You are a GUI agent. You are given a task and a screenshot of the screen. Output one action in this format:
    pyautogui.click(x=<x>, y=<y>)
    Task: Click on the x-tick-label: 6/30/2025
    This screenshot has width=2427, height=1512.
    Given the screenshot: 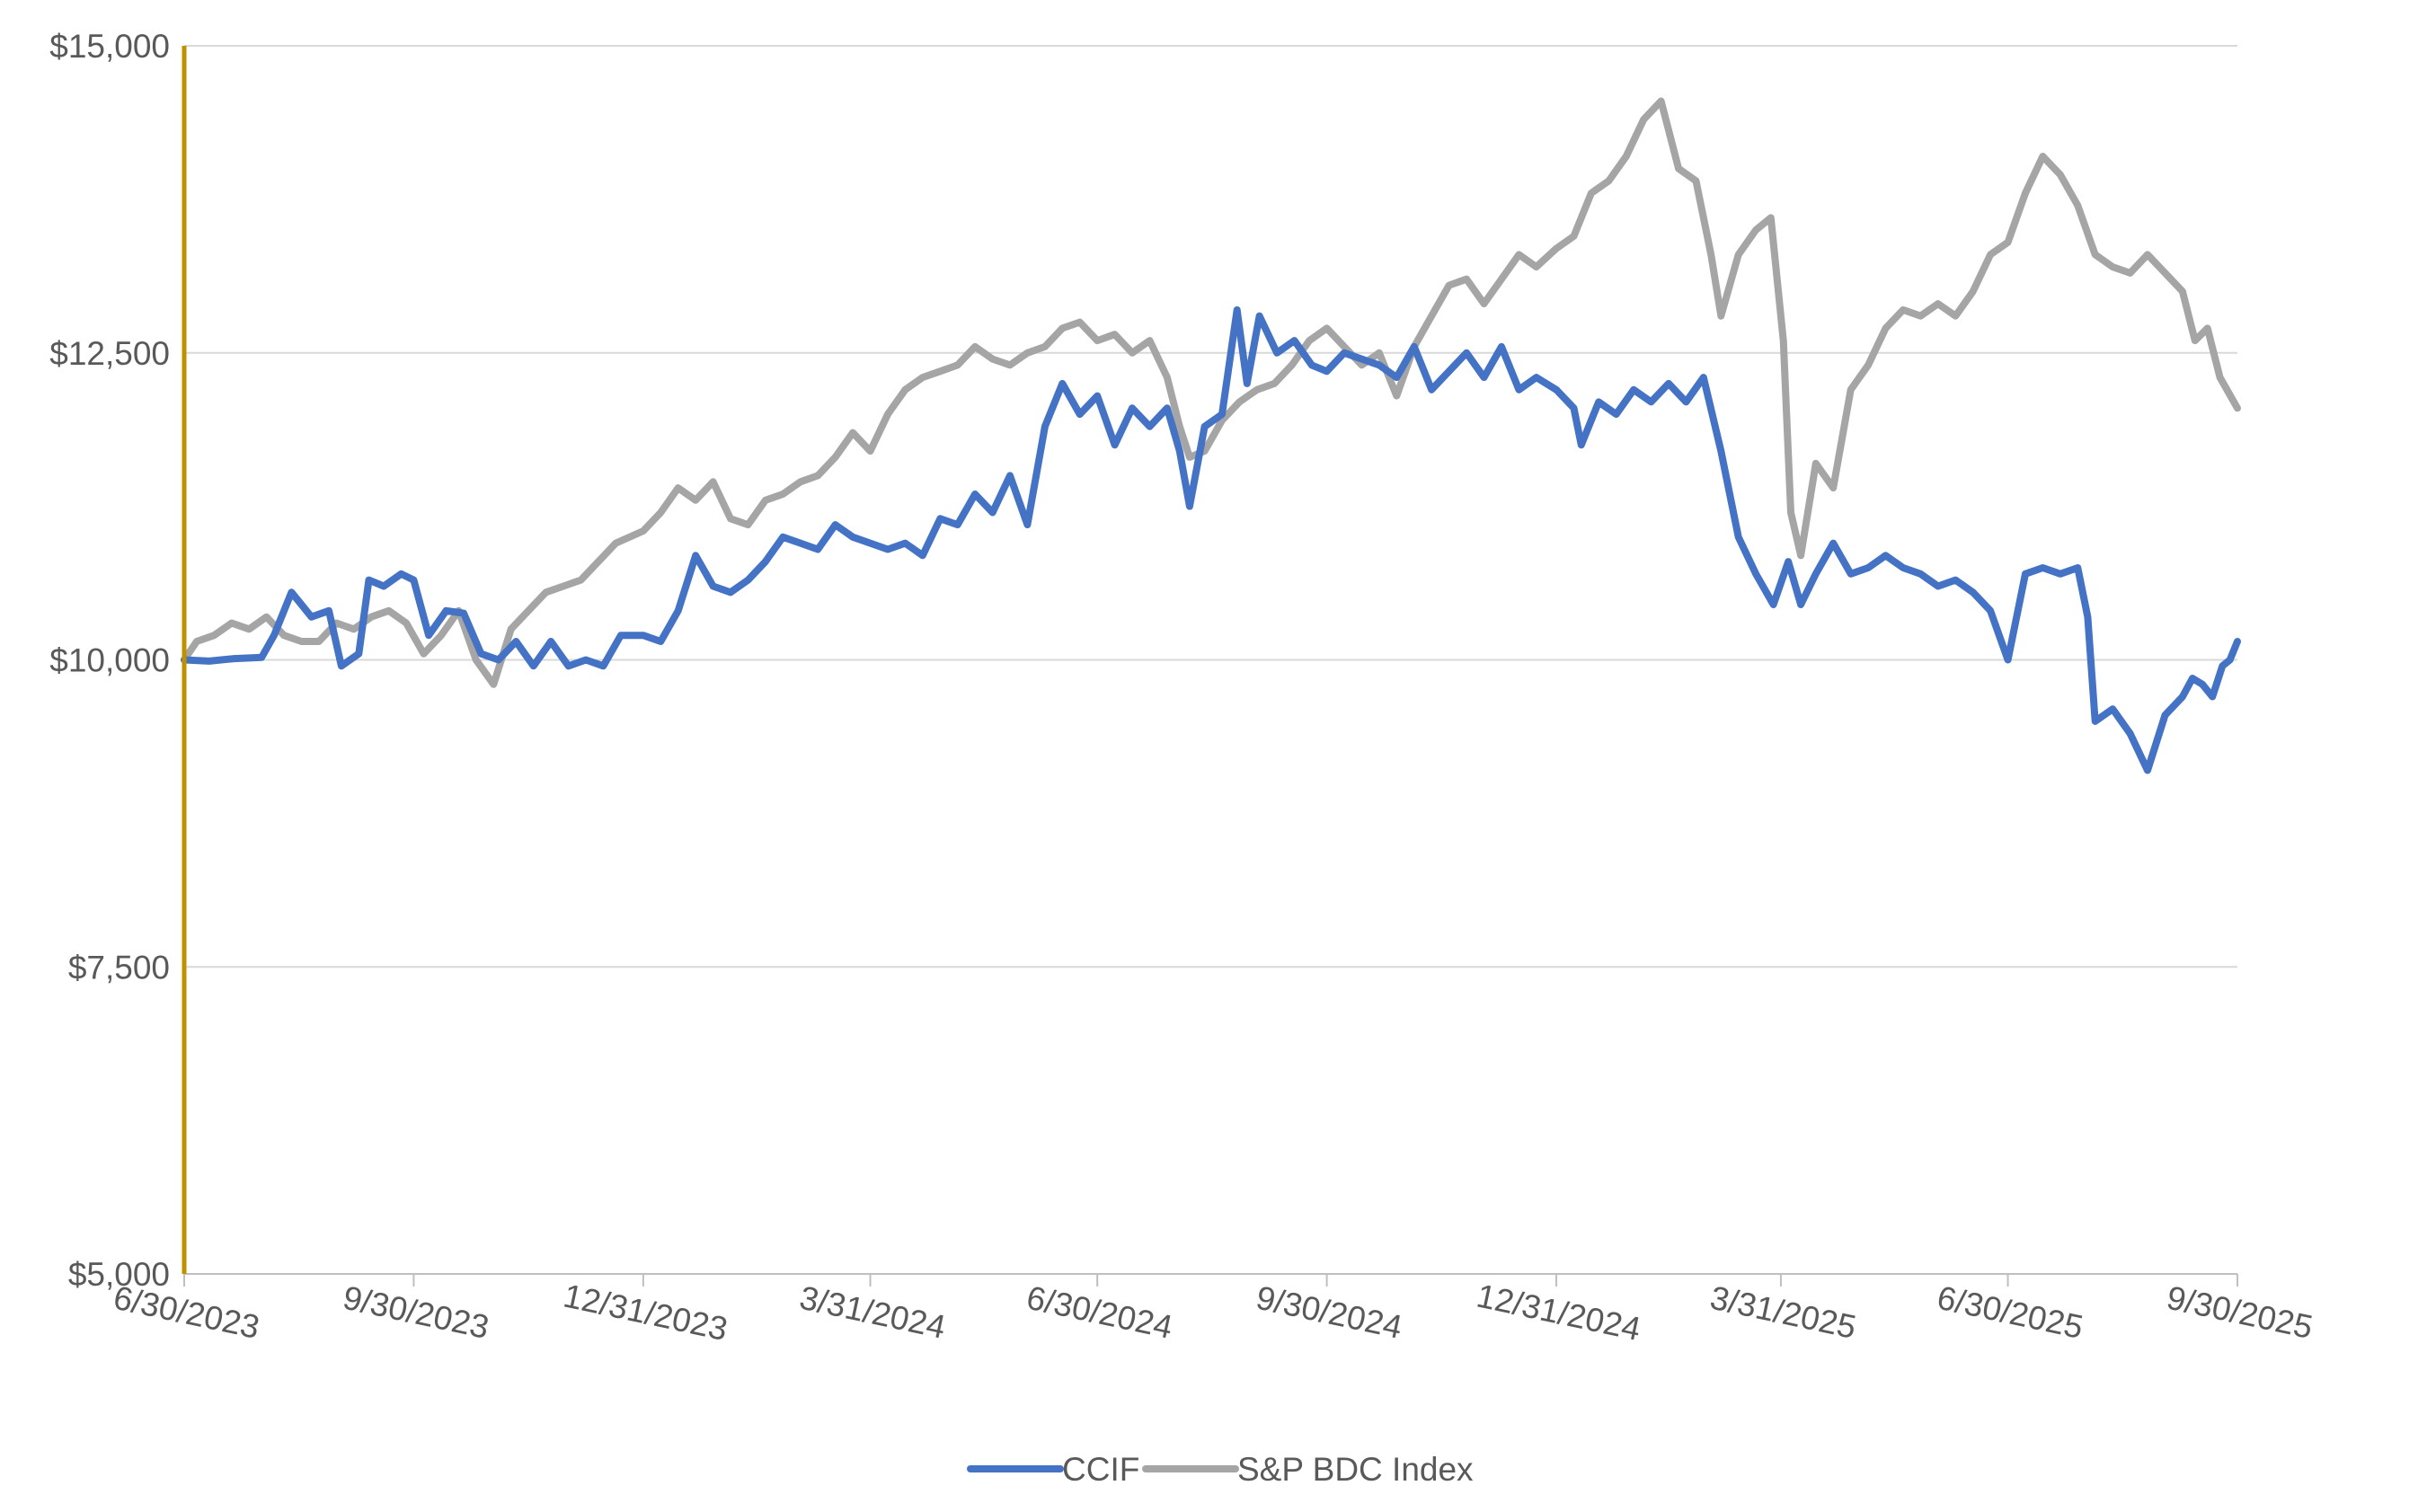 What is the action you would take?
    pyautogui.click(x=2010, y=1312)
    